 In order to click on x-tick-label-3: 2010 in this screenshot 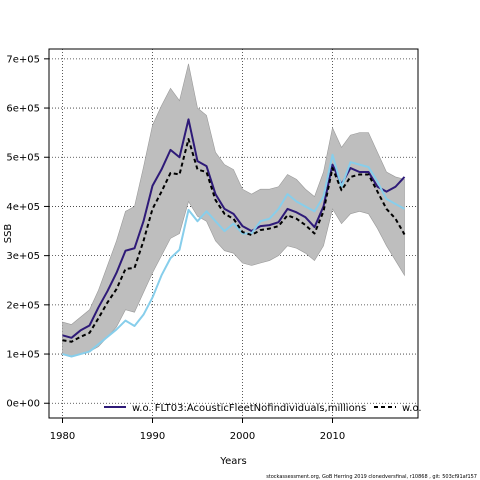, I will do `click(332, 436)`.